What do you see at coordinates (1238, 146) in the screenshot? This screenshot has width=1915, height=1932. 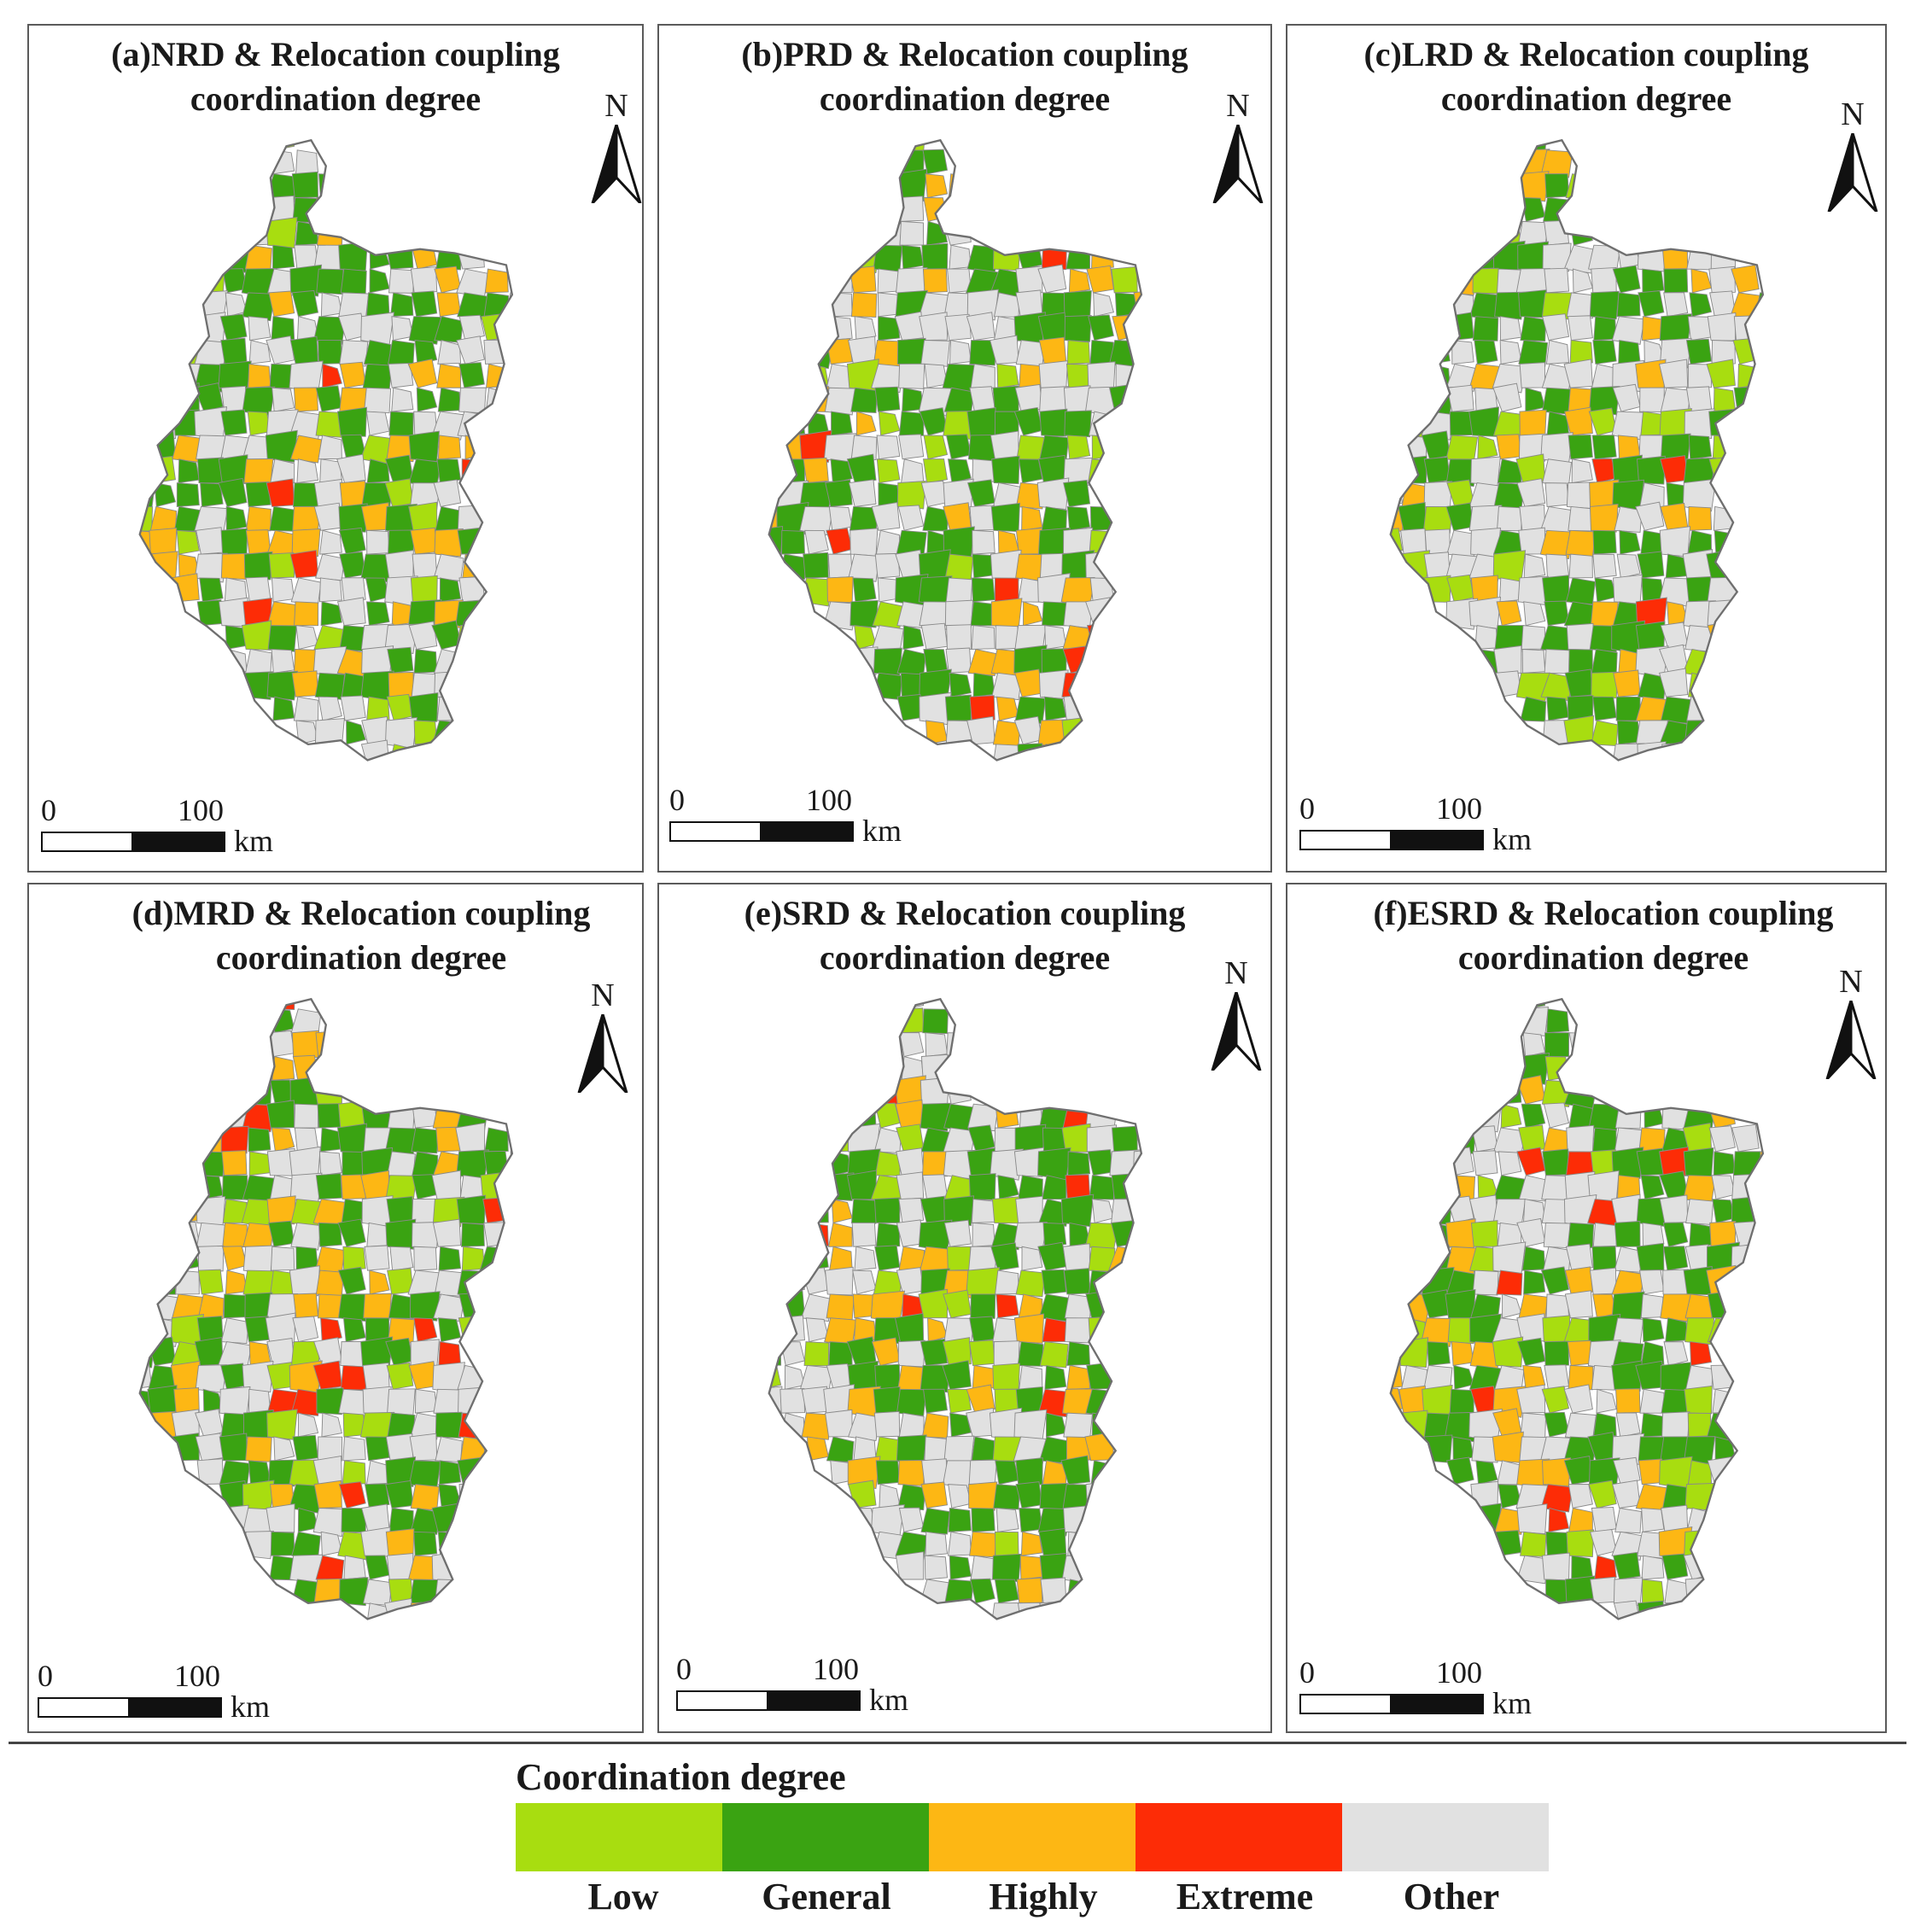 I see `north-arrow-b: N` at bounding box center [1238, 146].